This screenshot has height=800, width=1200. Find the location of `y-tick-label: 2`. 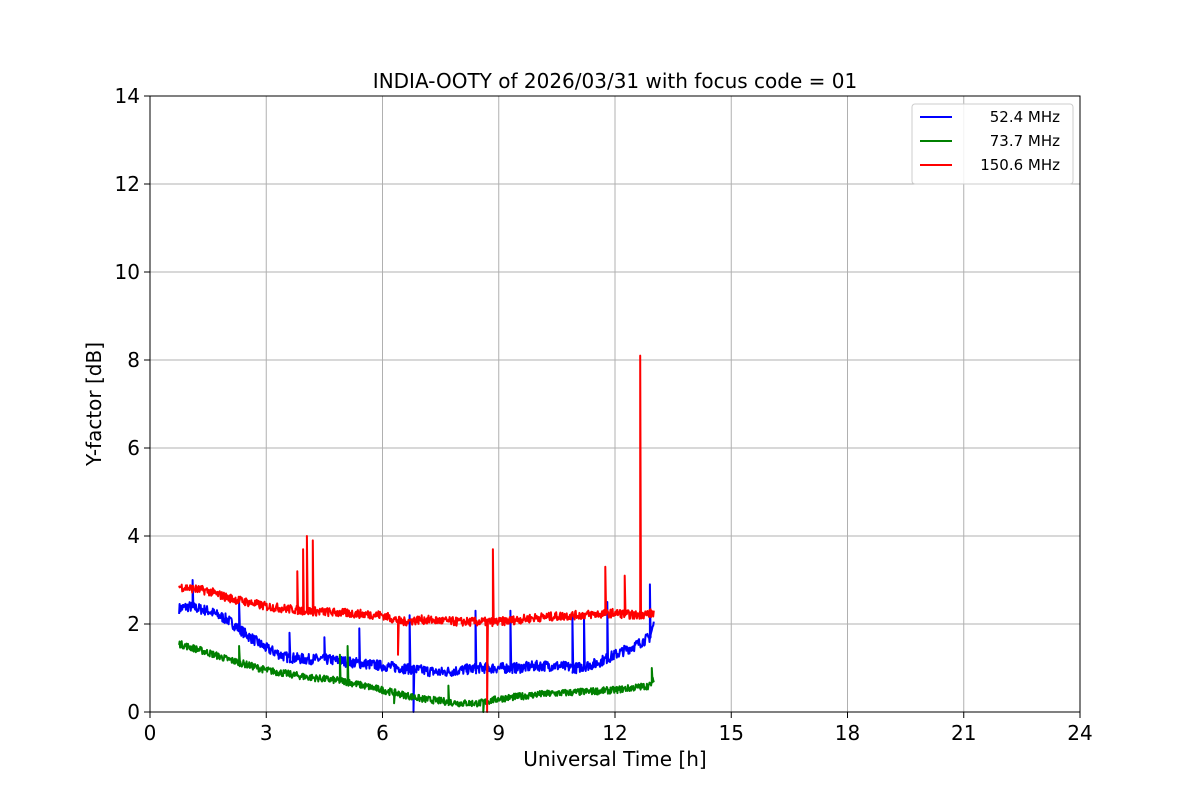

y-tick-label: 2 is located at coordinates (133, 624).